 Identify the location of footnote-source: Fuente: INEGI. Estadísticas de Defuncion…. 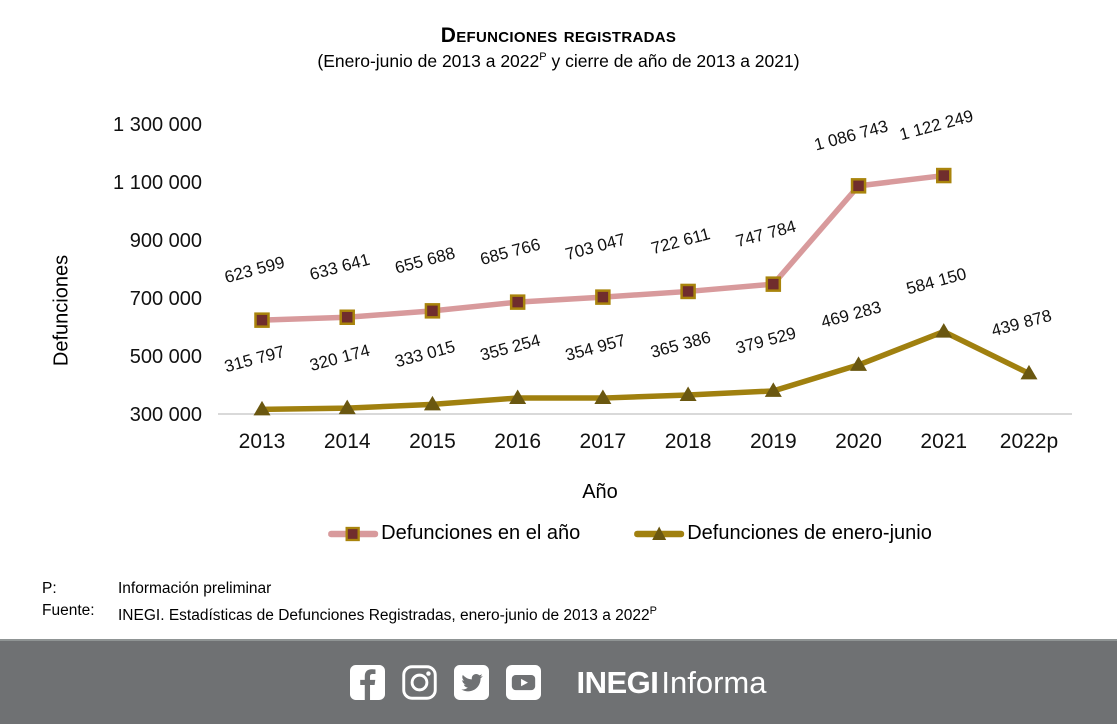
(349, 613).